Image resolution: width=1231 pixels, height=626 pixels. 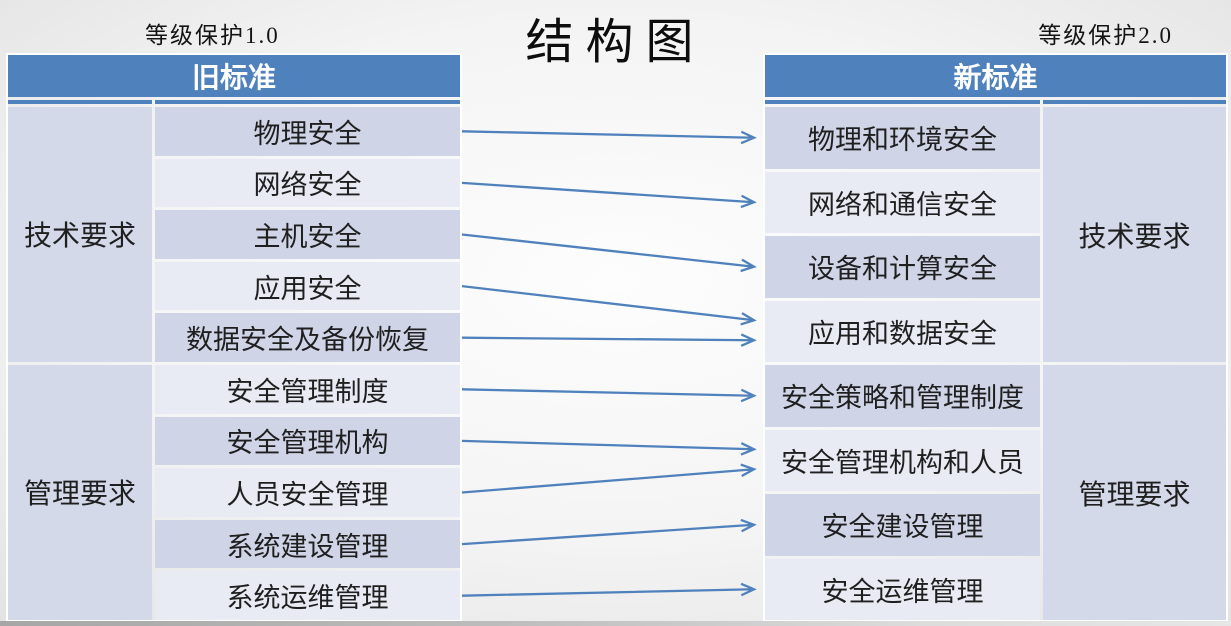 What do you see at coordinates (615, 623) in the screenshot?
I see `bottom-shadow` at bounding box center [615, 623].